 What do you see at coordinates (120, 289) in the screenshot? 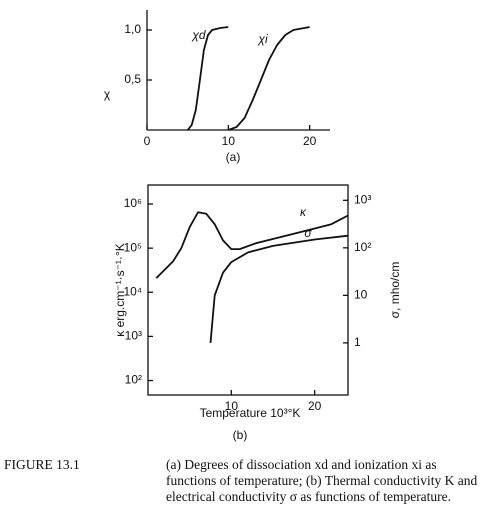
I see `y-axis-label: κ erg.cm⁻¹·s⁻¹·°K` at bounding box center [120, 289].